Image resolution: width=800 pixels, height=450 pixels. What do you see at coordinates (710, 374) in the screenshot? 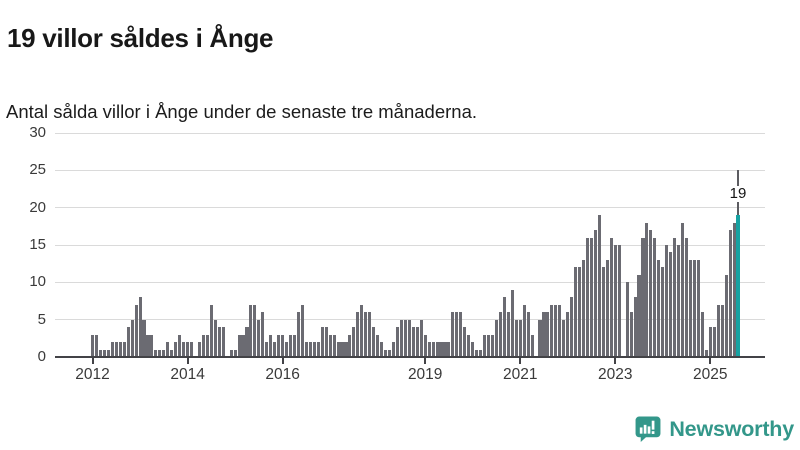
I see `x-axis-tick-label: 2025` at bounding box center [710, 374].